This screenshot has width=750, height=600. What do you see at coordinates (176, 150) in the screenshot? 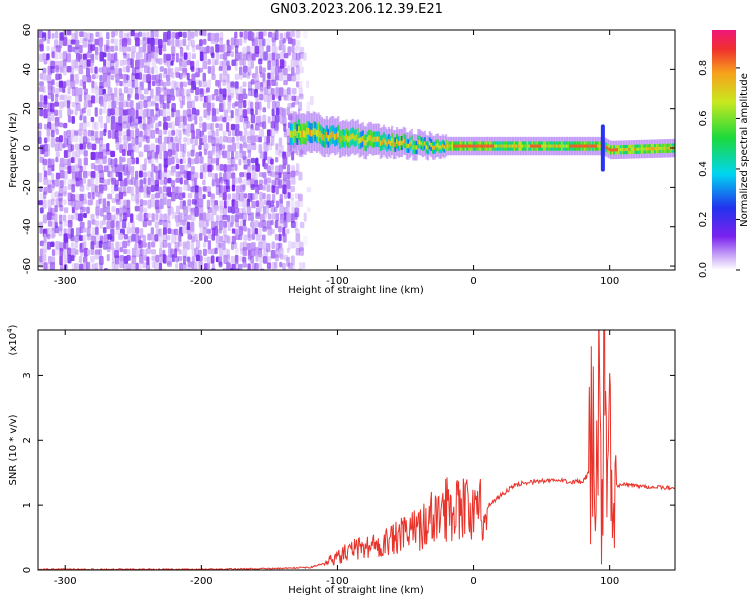
I see `spectrogram-noise-cells` at bounding box center [176, 150].